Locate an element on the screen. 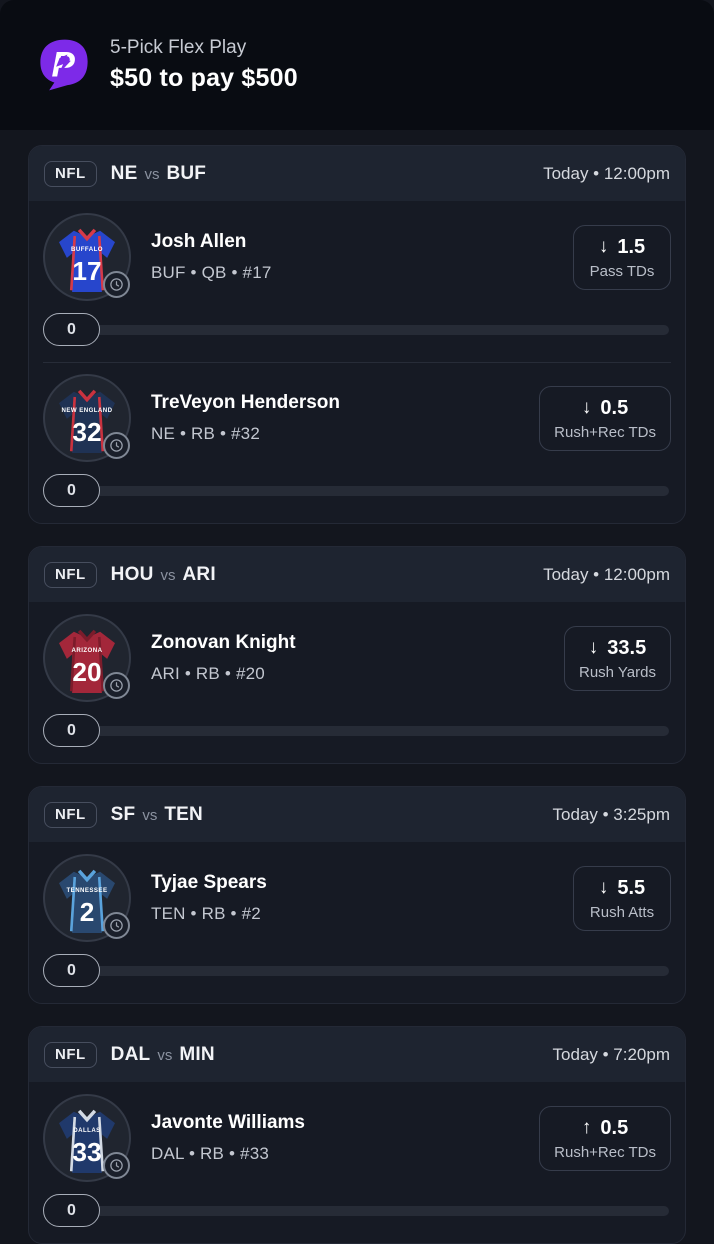 This screenshot has width=714, height=1244. stat-type: Pass TDs is located at coordinates (622, 271).